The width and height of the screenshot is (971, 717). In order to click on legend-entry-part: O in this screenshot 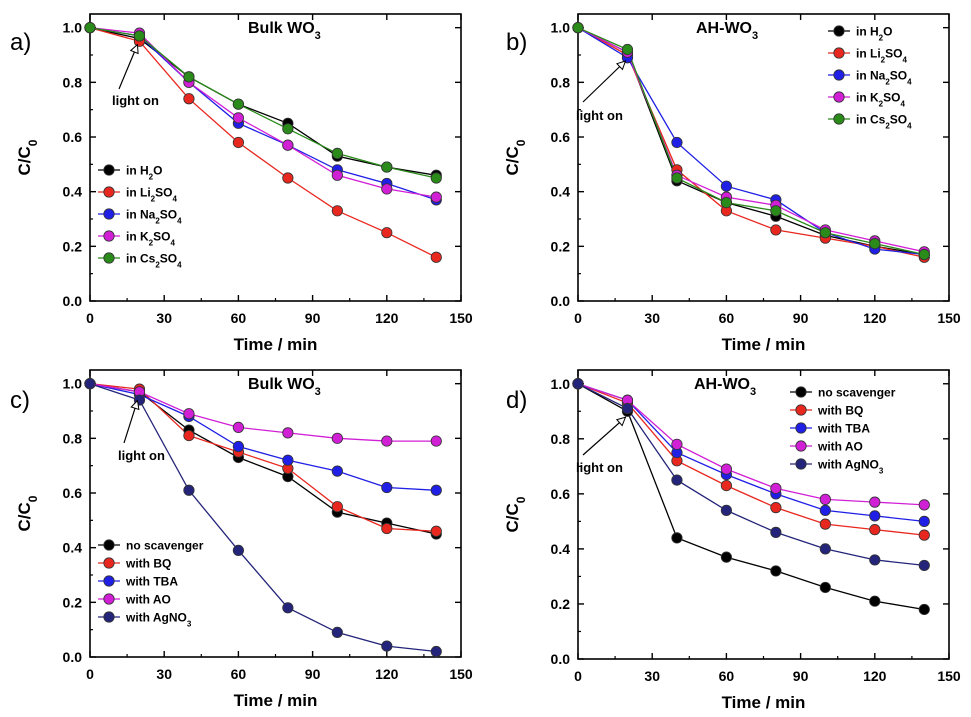, I will do `click(887, 32)`.